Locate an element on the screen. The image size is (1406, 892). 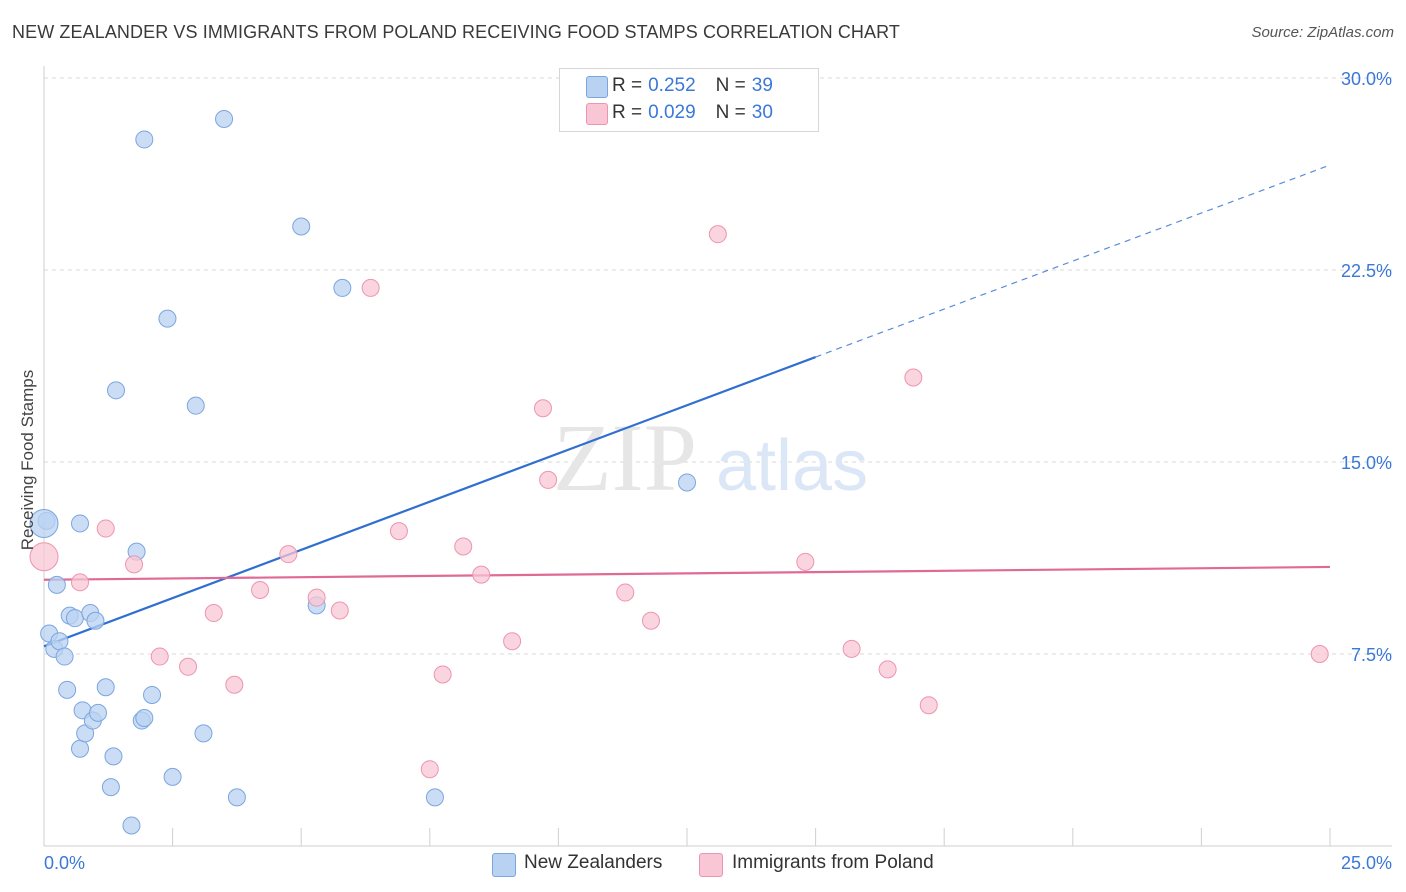
legend-r-value: 0.029 is located at coordinates (672, 112).